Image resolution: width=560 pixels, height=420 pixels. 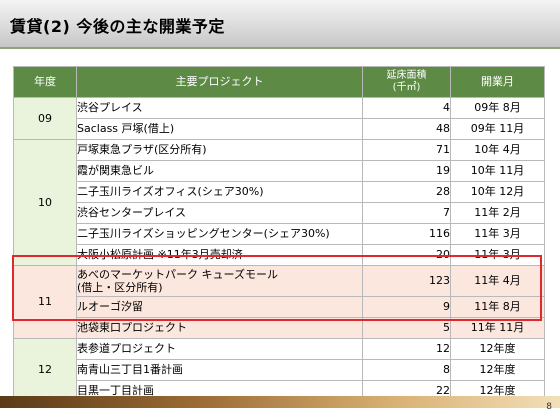 I want to click on project-cell: Saclass 戸塚(借上), so click(x=219, y=129).